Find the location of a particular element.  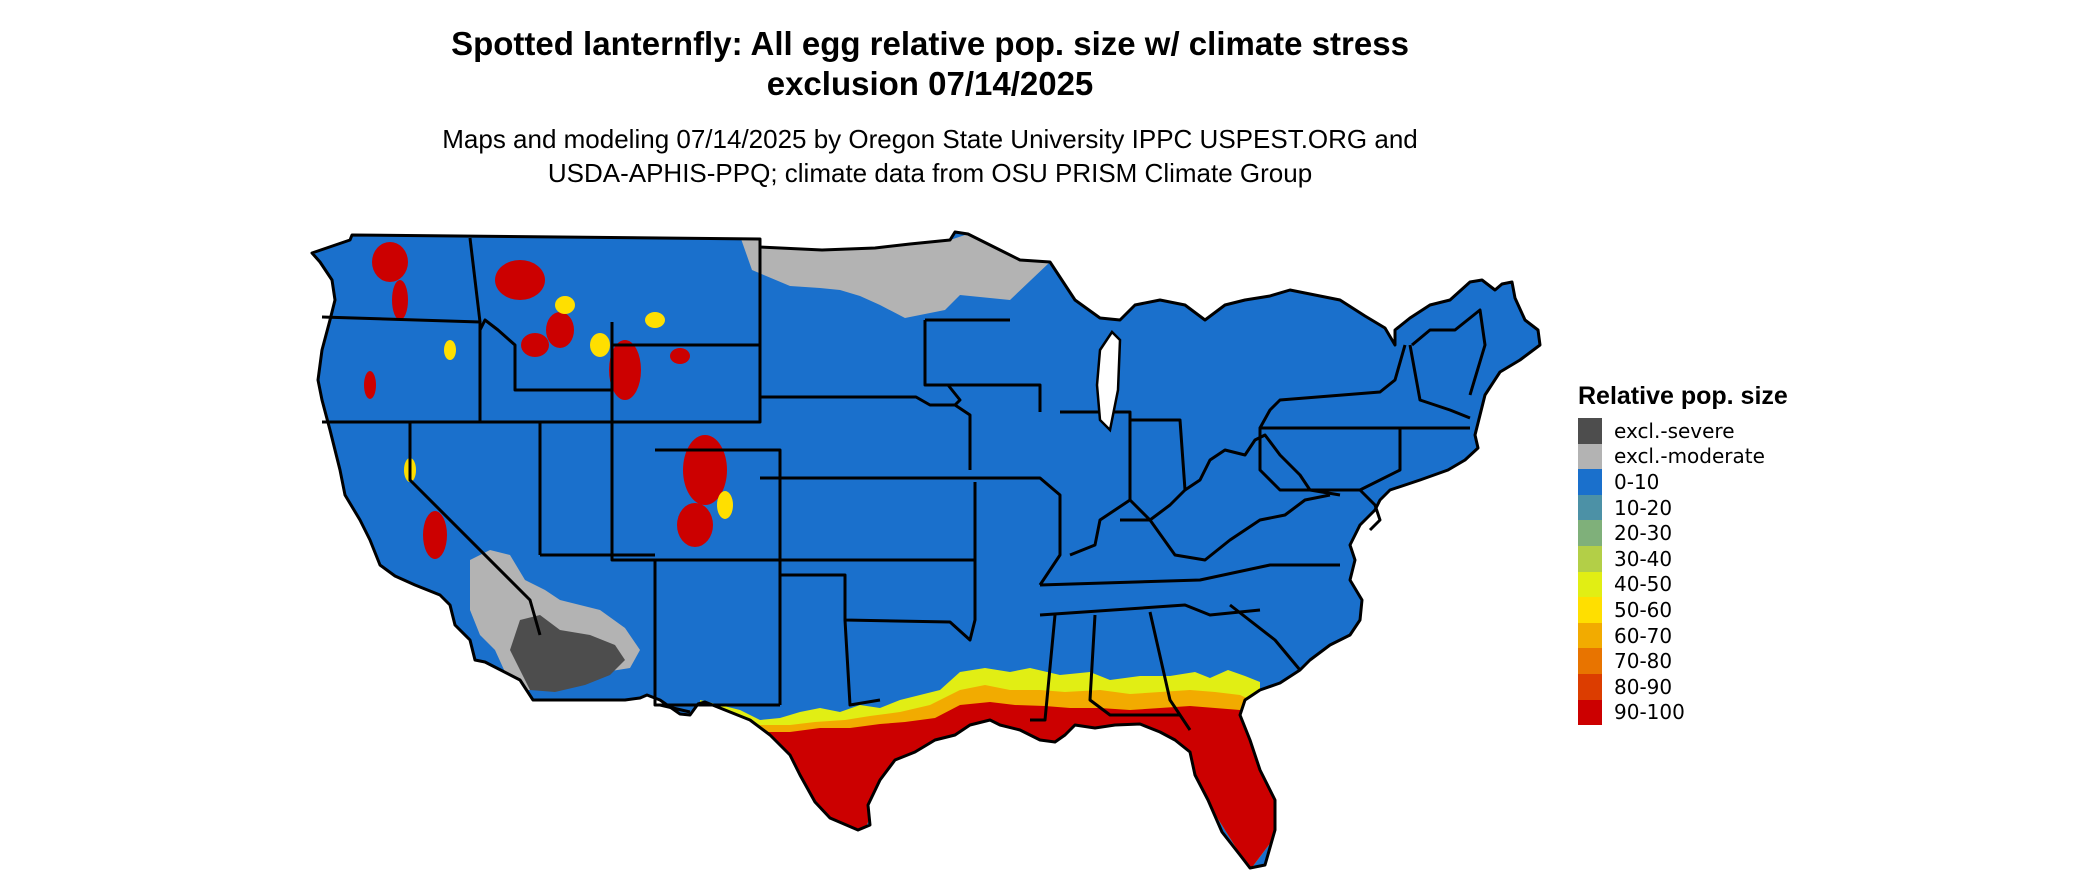

legend-label: excl.-moderate is located at coordinates (1689, 456).